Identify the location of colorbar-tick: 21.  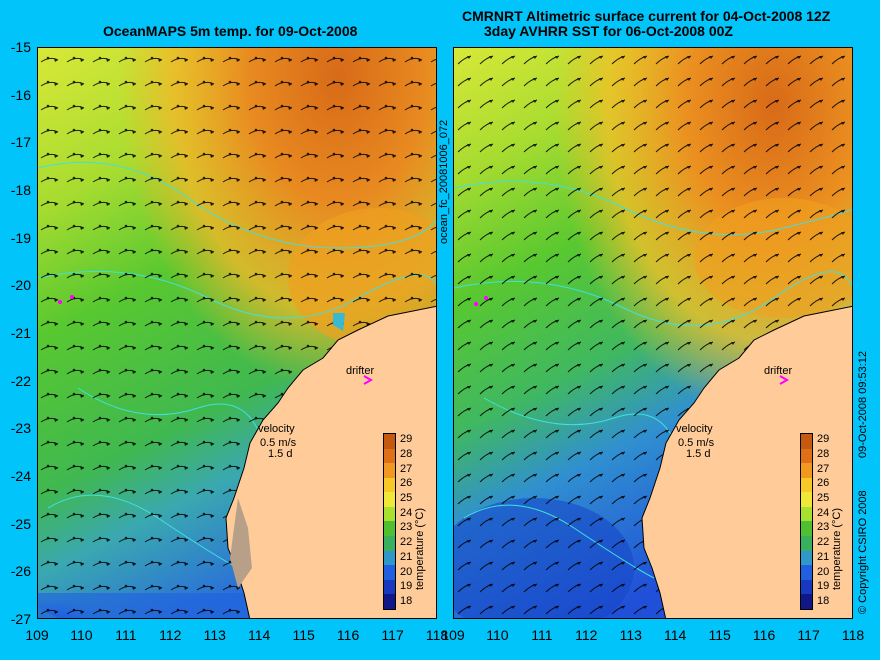
(823, 556).